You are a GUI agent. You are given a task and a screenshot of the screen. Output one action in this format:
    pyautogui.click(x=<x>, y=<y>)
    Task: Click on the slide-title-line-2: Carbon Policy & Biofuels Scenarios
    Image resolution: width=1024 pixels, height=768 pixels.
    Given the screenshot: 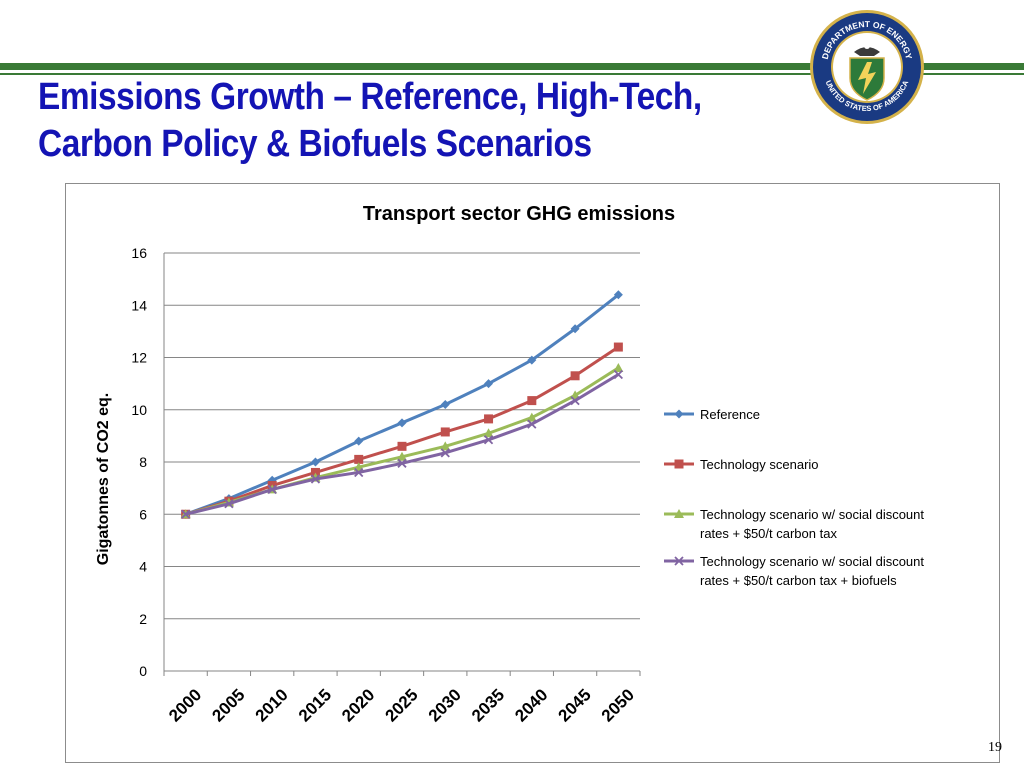 What is the action you would take?
    pyautogui.click(x=315, y=144)
    